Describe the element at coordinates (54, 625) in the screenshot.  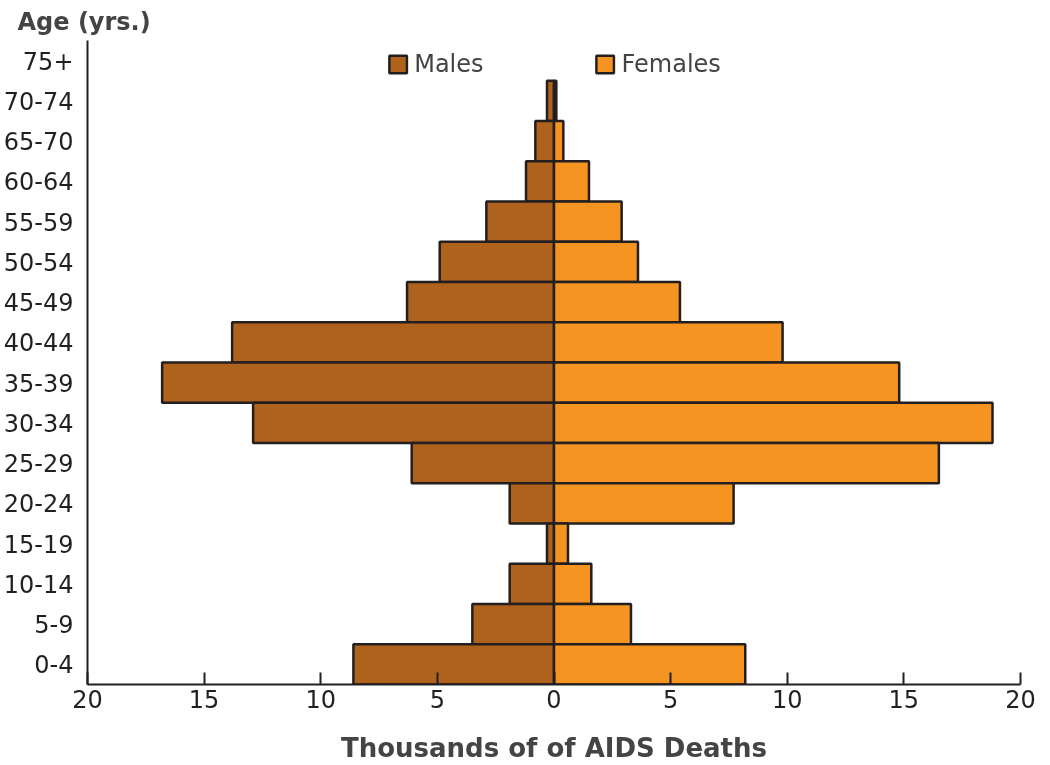
I see `y-tick-label: 5-9` at that location.